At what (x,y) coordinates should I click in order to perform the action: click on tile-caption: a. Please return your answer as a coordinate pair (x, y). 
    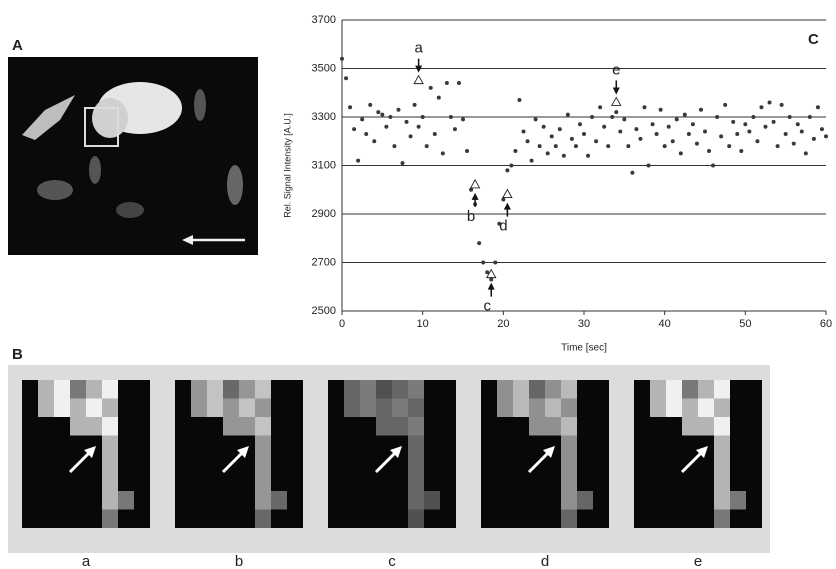
    Looking at the image, I should click on (86, 561).